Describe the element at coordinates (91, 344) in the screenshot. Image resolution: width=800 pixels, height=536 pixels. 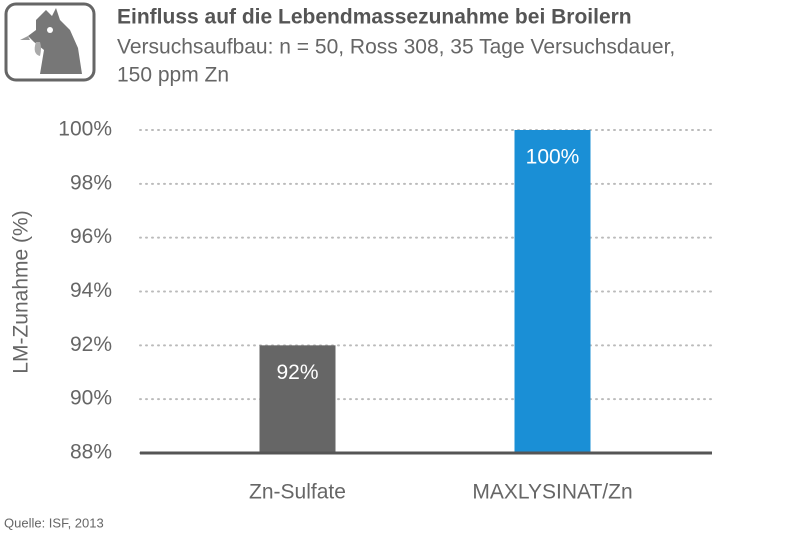
I see `y-tick-label: 92%` at that location.